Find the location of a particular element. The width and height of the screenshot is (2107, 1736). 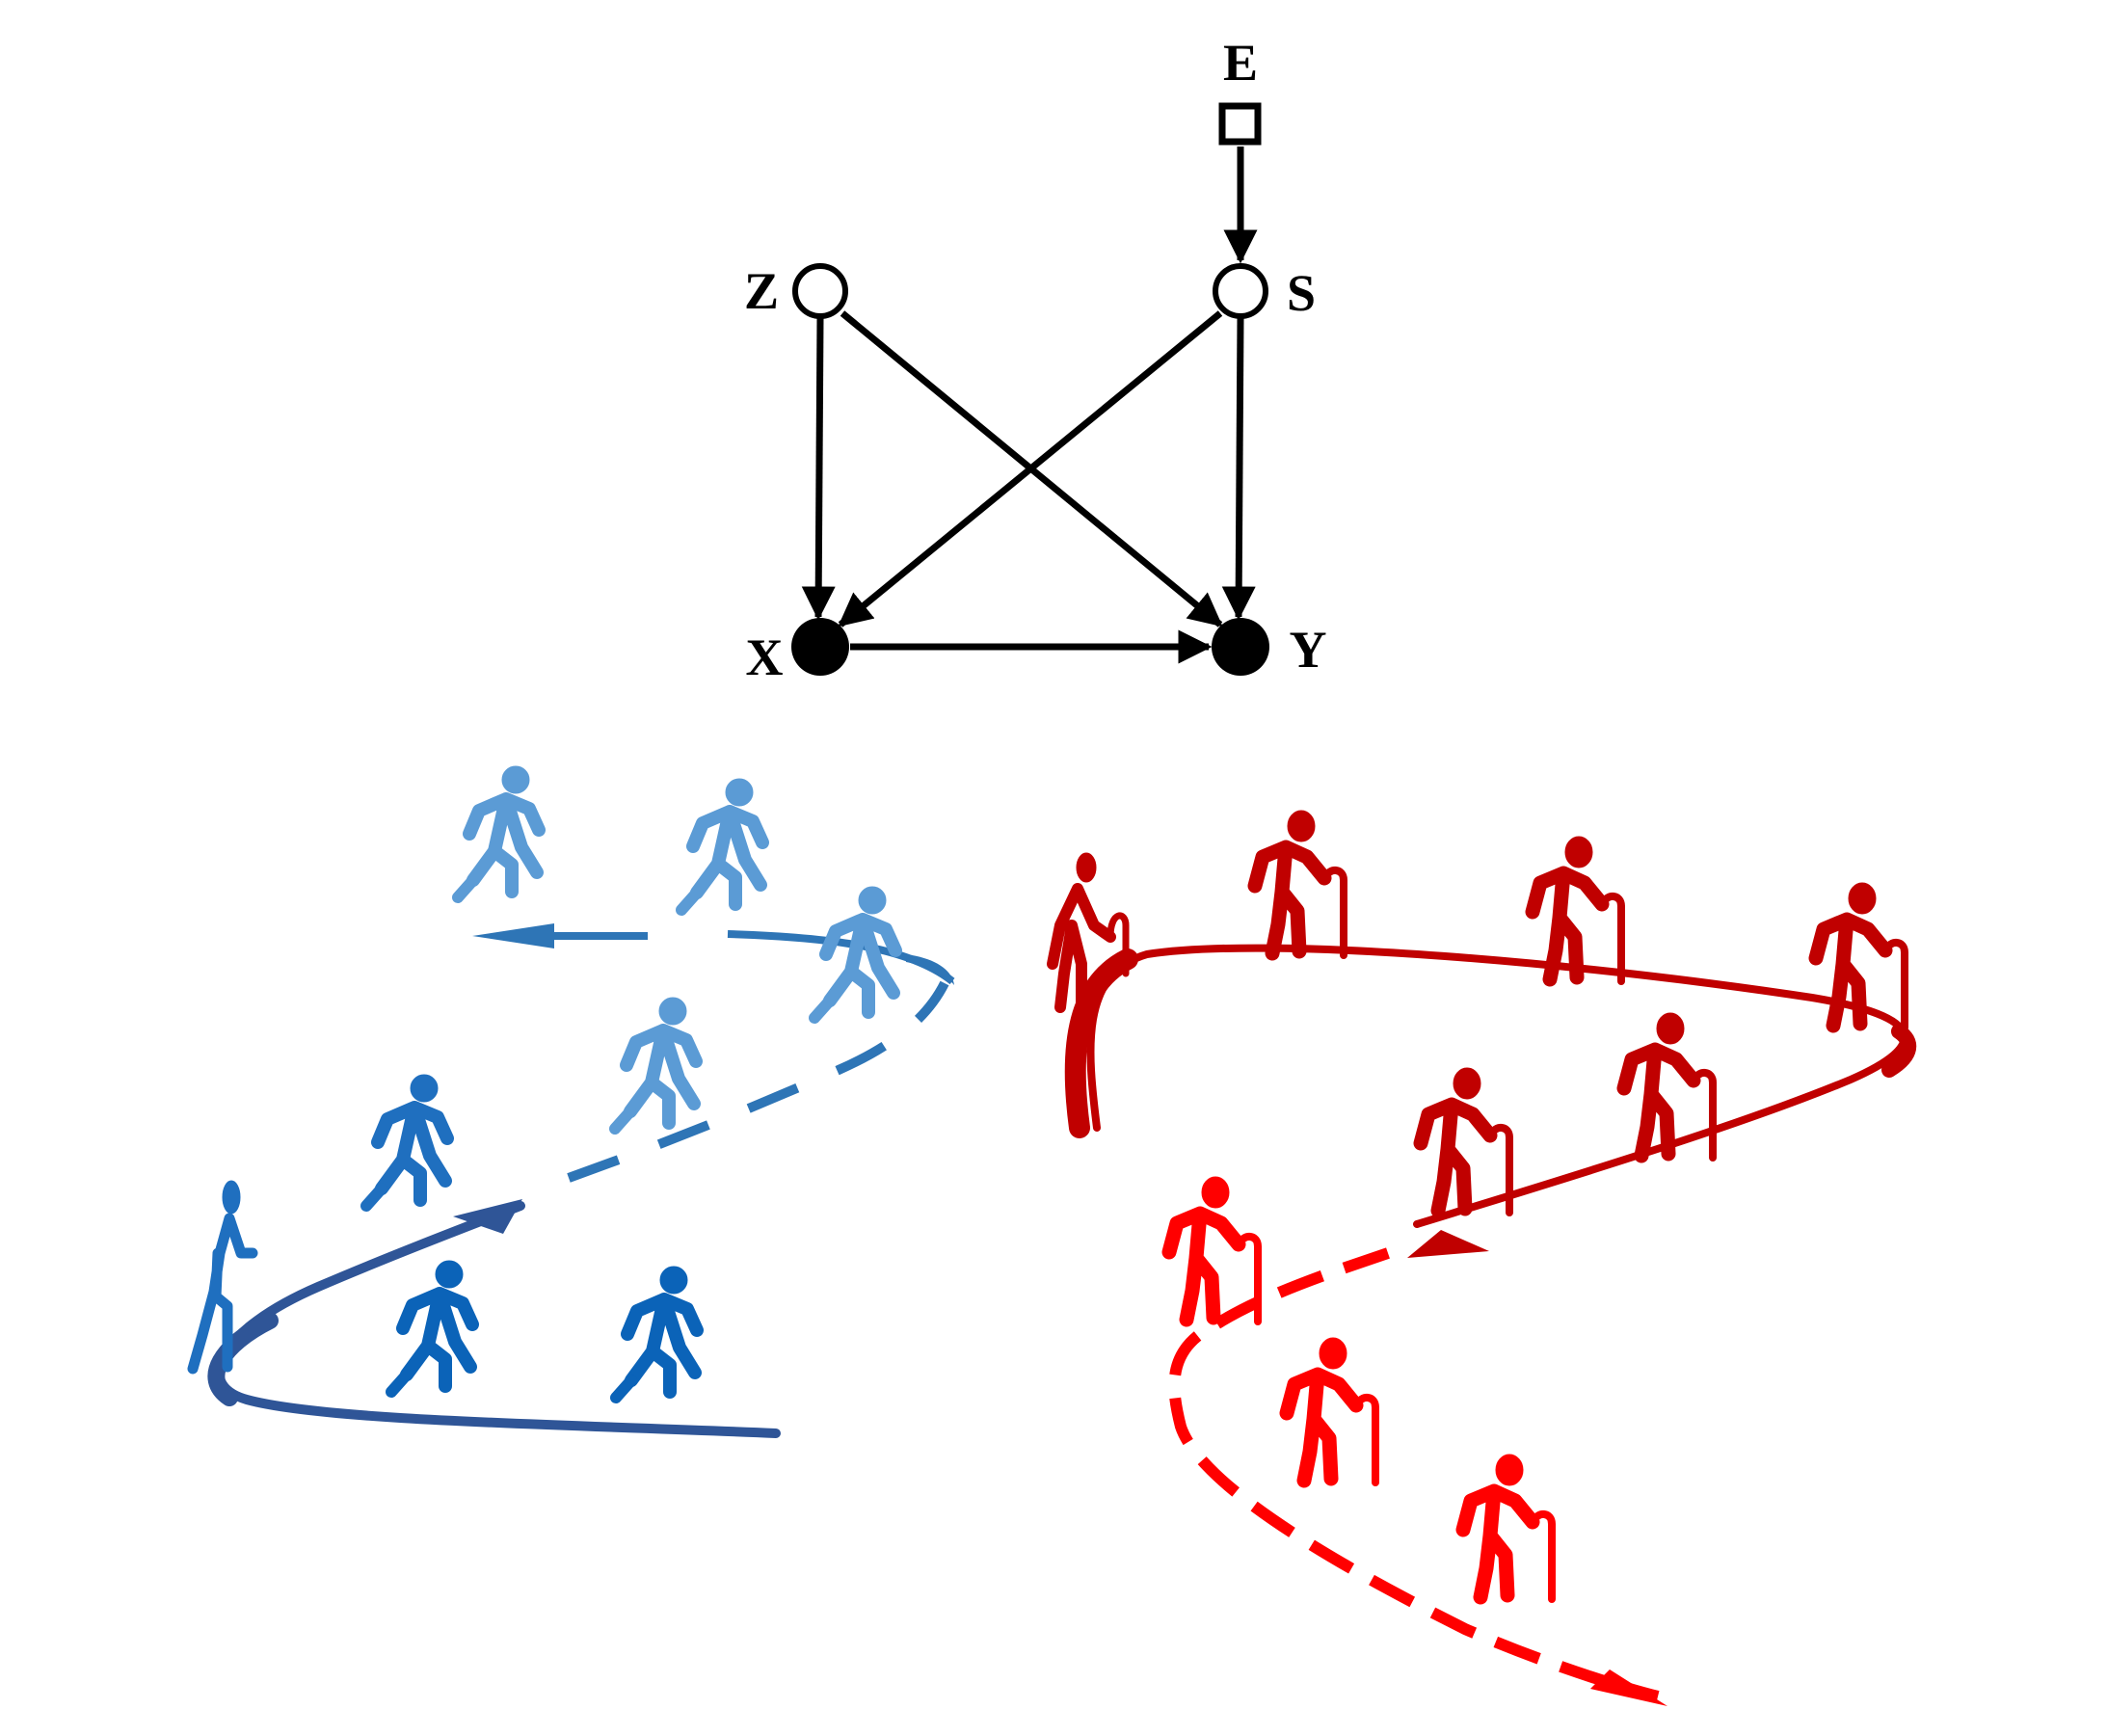

node-z is located at coordinates (820, 291).